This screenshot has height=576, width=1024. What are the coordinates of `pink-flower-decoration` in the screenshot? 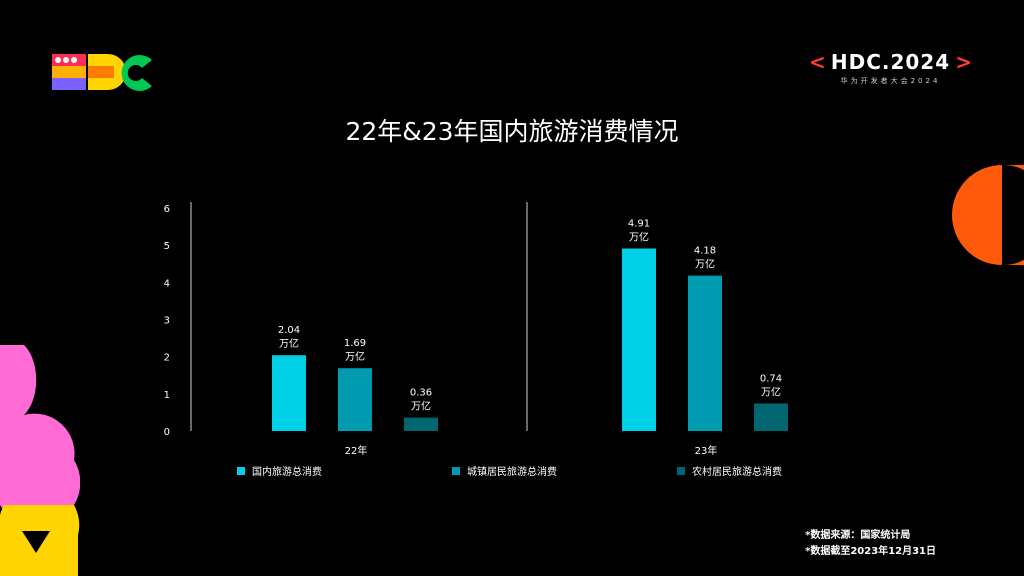 It's located at (40, 430).